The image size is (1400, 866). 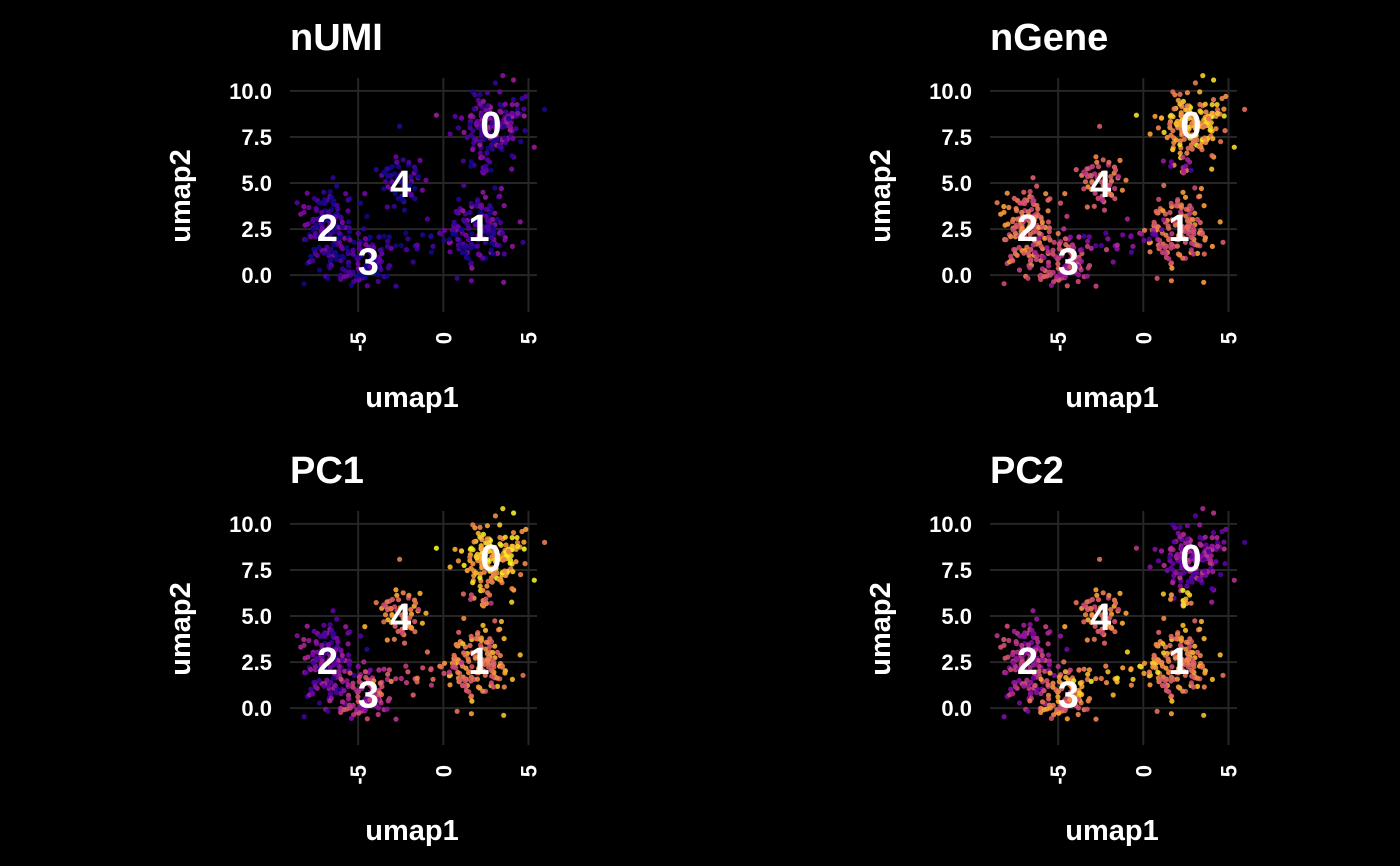 What do you see at coordinates (881, 195) in the screenshot?
I see `y-axis-label: umap2` at bounding box center [881, 195].